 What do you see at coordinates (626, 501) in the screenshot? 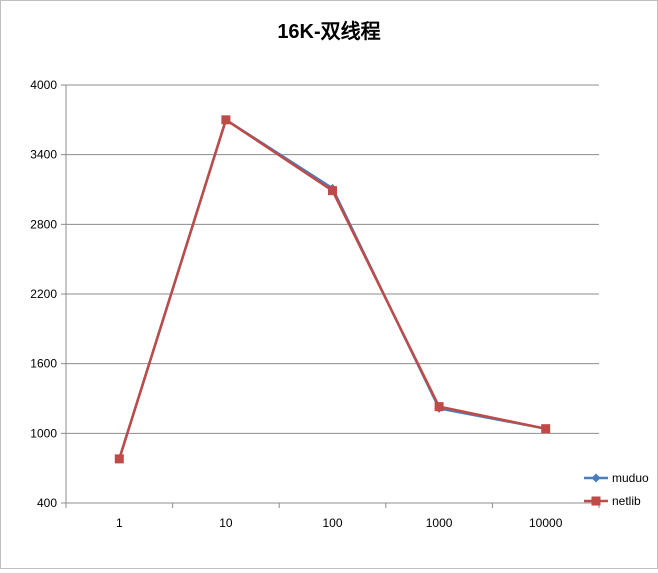
I see `legend-label: netlib` at bounding box center [626, 501].